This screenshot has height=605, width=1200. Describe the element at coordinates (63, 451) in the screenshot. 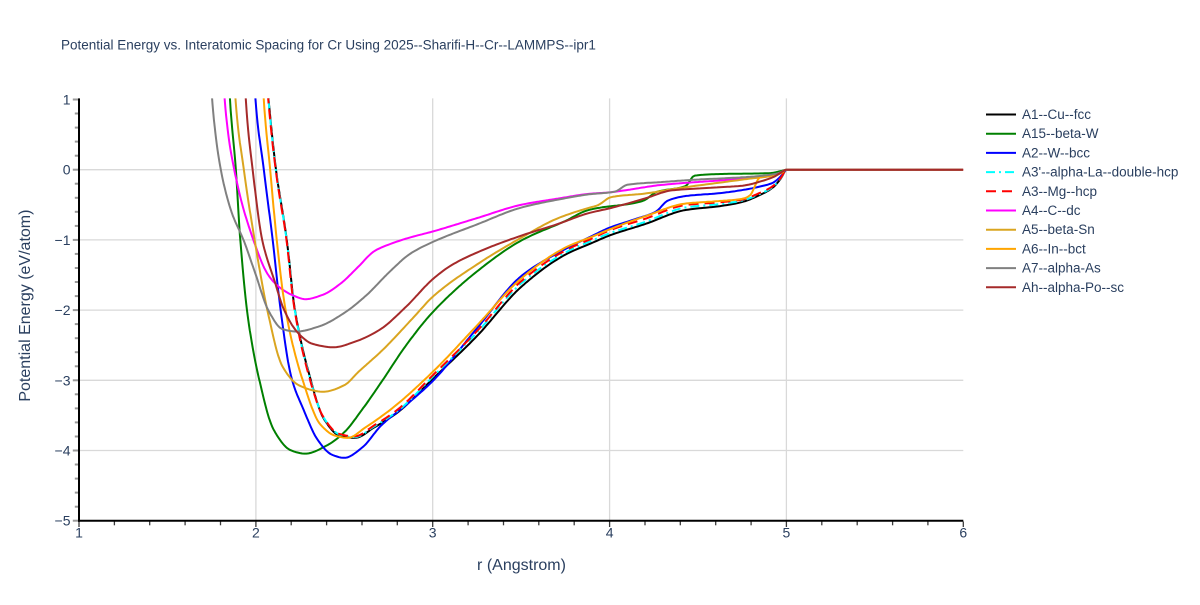

I see `svg-text: −4` at that location.